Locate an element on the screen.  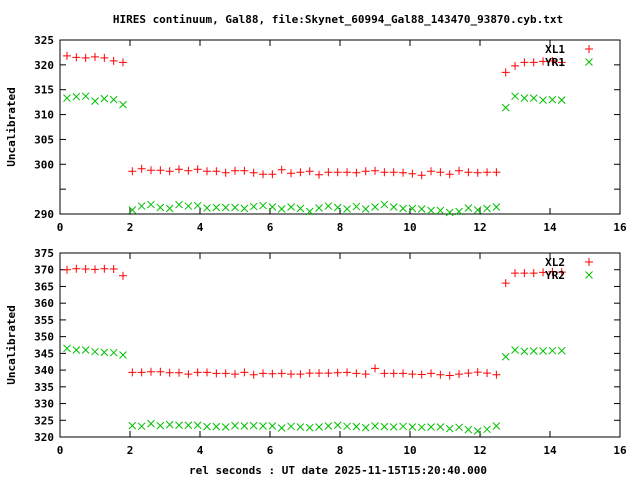
legend-label: YR2 is located at coordinates (555, 275).